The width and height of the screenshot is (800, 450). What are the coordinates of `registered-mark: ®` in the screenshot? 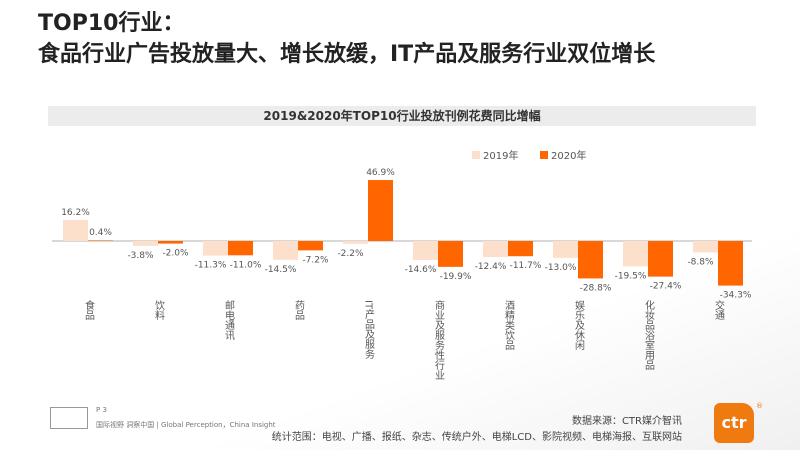 It's located at (759, 406).